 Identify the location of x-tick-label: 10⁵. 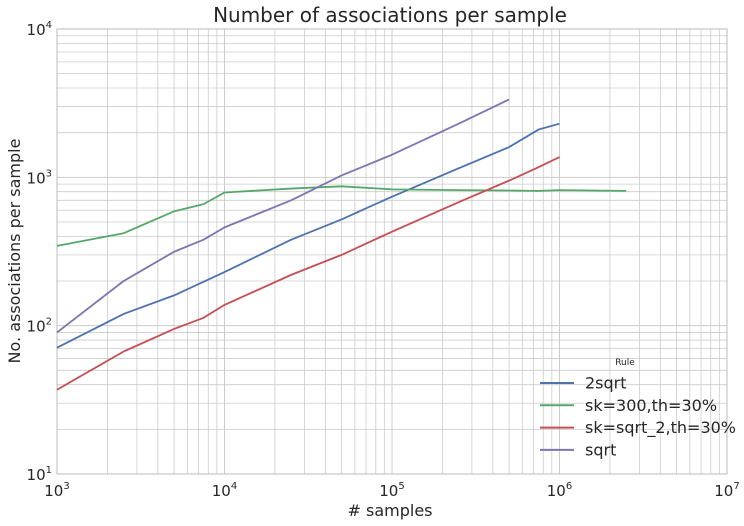
(391, 490).